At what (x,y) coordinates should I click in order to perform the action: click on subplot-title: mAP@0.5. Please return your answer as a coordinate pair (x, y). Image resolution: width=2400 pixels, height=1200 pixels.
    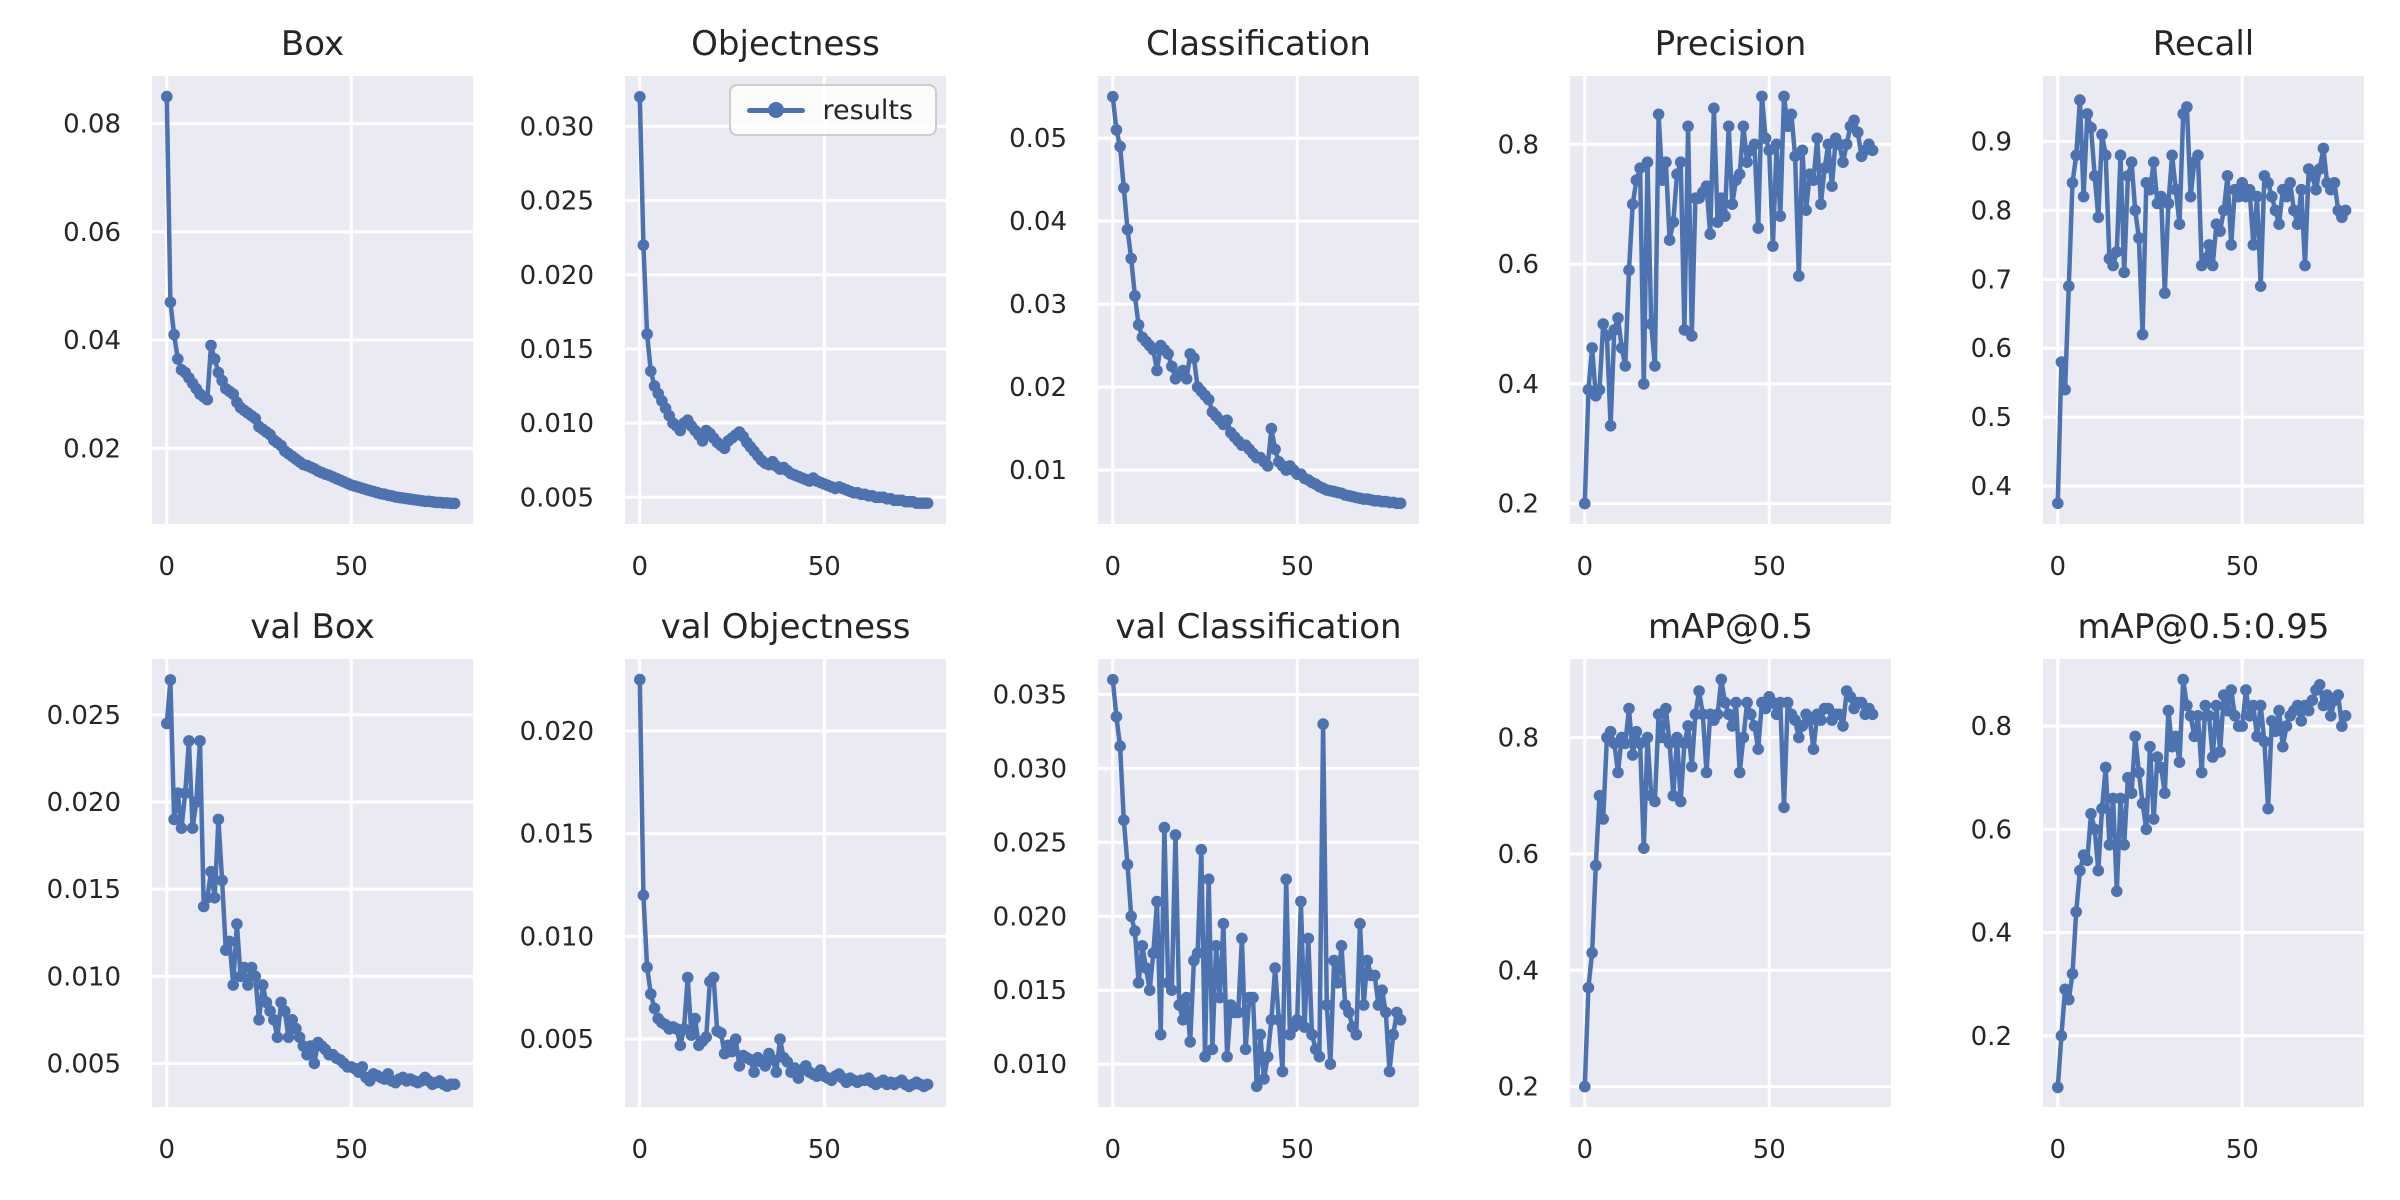
    Looking at the image, I should click on (1730, 627).